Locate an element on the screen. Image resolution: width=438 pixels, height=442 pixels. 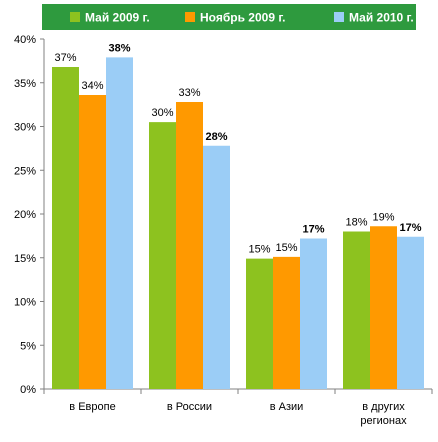
y-tick-label: 30% is located at coordinates (25, 128).